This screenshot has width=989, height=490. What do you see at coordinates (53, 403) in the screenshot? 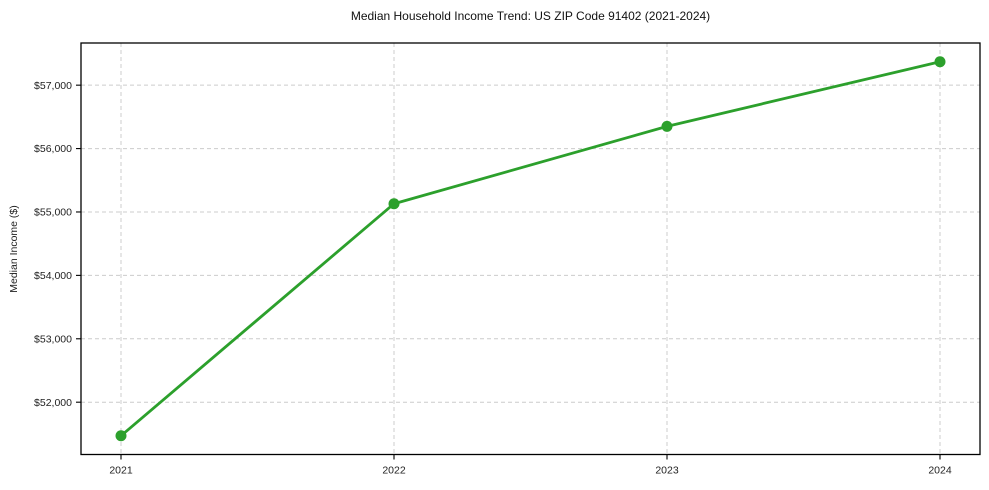
I see `y-tick-label: $52,000` at bounding box center [53, 403].